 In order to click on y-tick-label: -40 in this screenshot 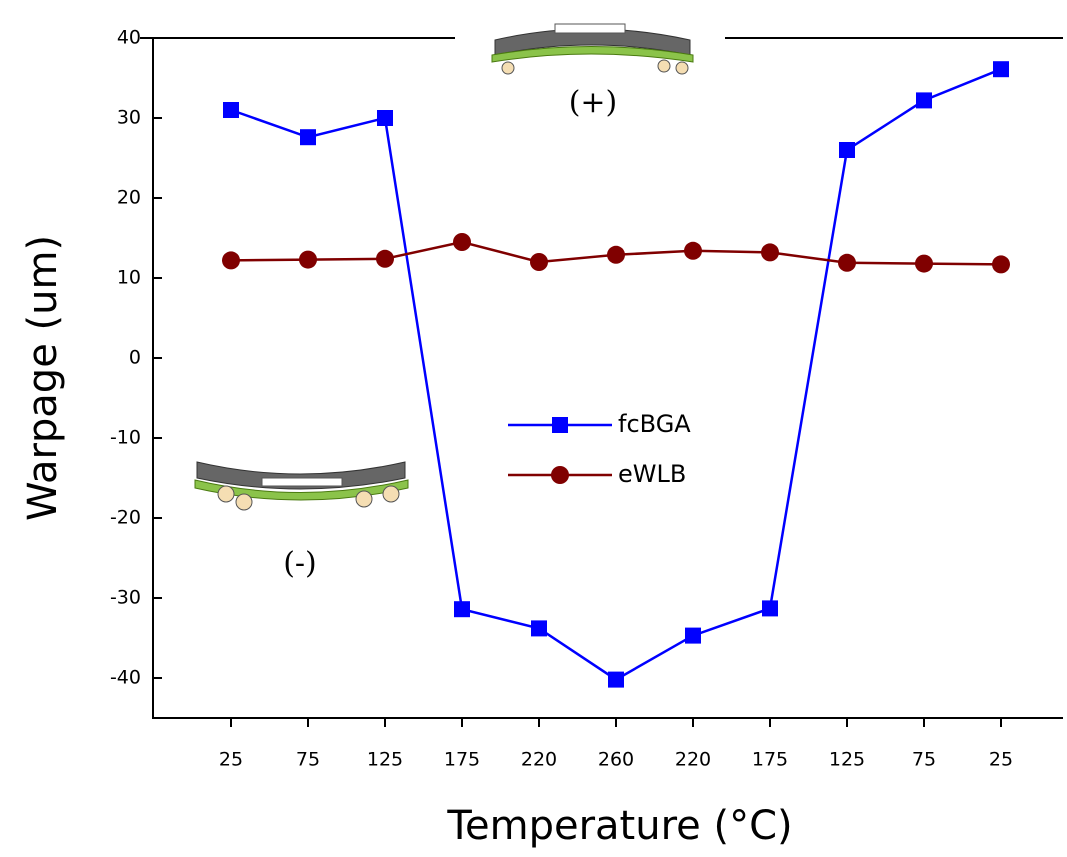, I will do `click(125, 678)`.